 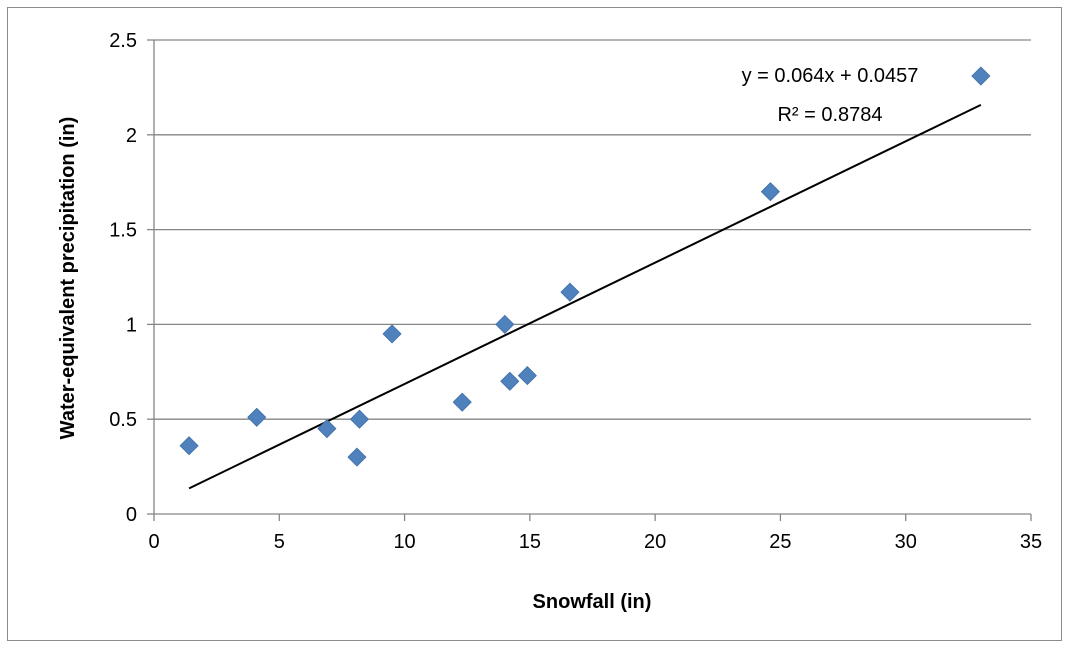 What do you see at coordinates (829, 115) in the screenshot?
I see `trendline-r-squared: R² = 0.8784` at bounding box center [829, 115].